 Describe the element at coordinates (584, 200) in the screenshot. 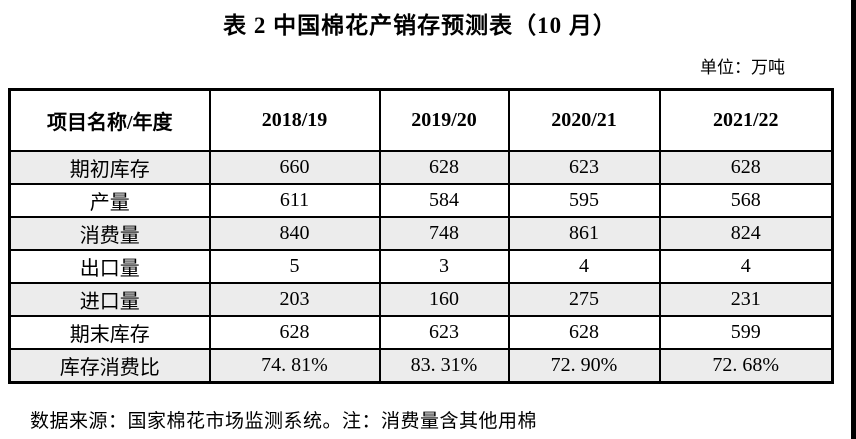

I see `table-cell: 595` at that location.